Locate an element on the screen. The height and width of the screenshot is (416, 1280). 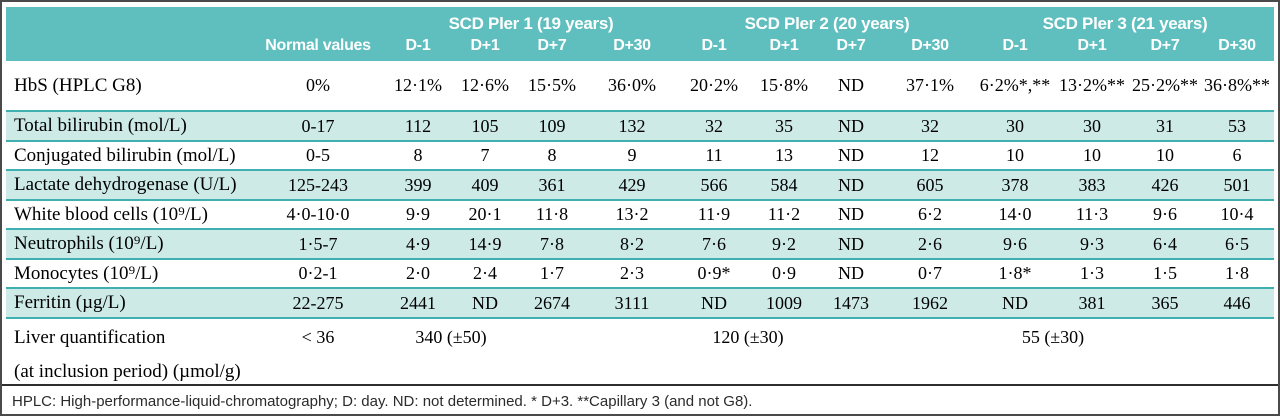
row-label: HbS (HPLC G8) is located at coordinates (78, 85).